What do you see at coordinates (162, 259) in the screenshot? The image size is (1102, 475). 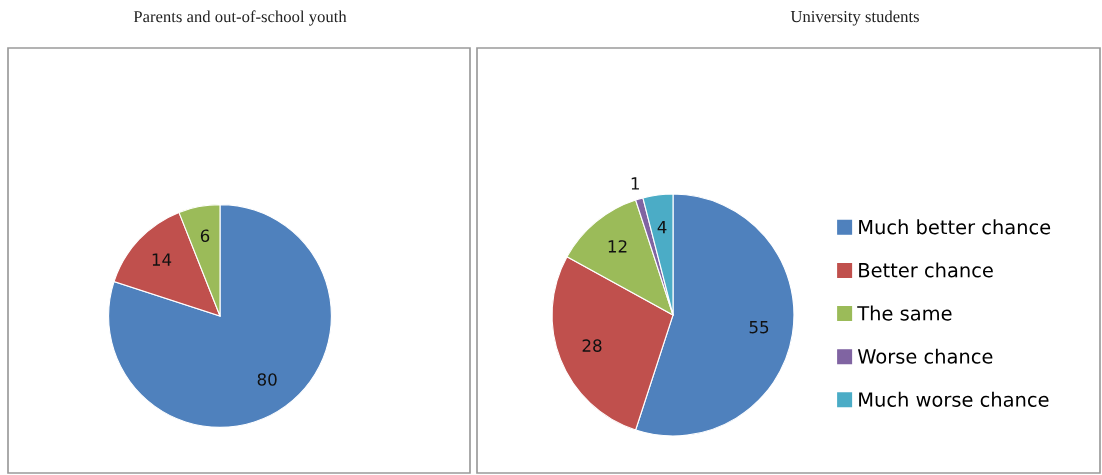 I see `data-label: 14` at bounding box center [162, 259].